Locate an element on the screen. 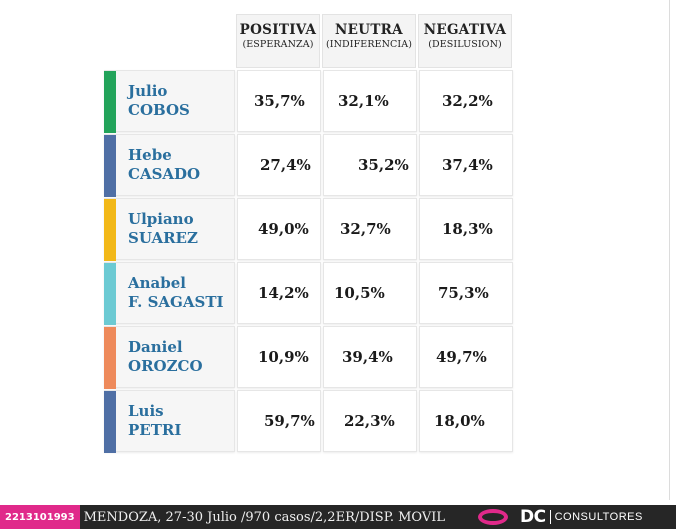  candidate-name: Julio COBOS is located at coordinates (159, 101).